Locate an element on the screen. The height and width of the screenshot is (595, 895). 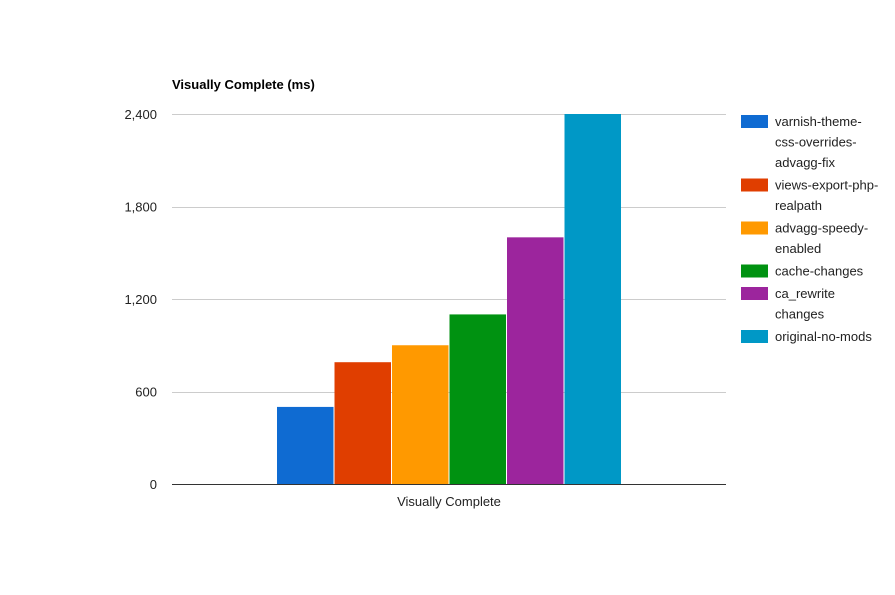
legend-label: advagg-fix is located at coordinates (805, 162).